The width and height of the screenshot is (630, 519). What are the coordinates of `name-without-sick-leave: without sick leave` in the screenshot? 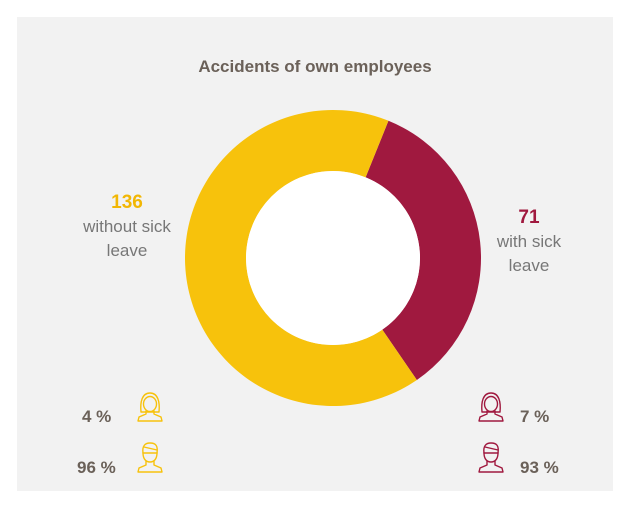 It's located at (127, 238).